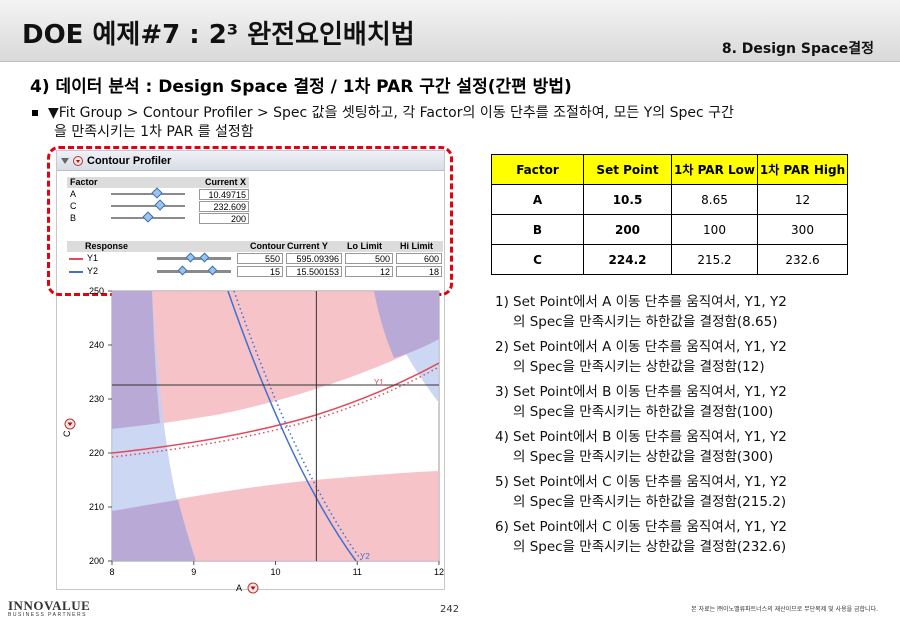 The width and height of the screenshot is (900, 624). Describe the element at coordinates (47, 615) in the screenshot. I see `logo-subtext: BUSINESS PARTNERS` at that location.